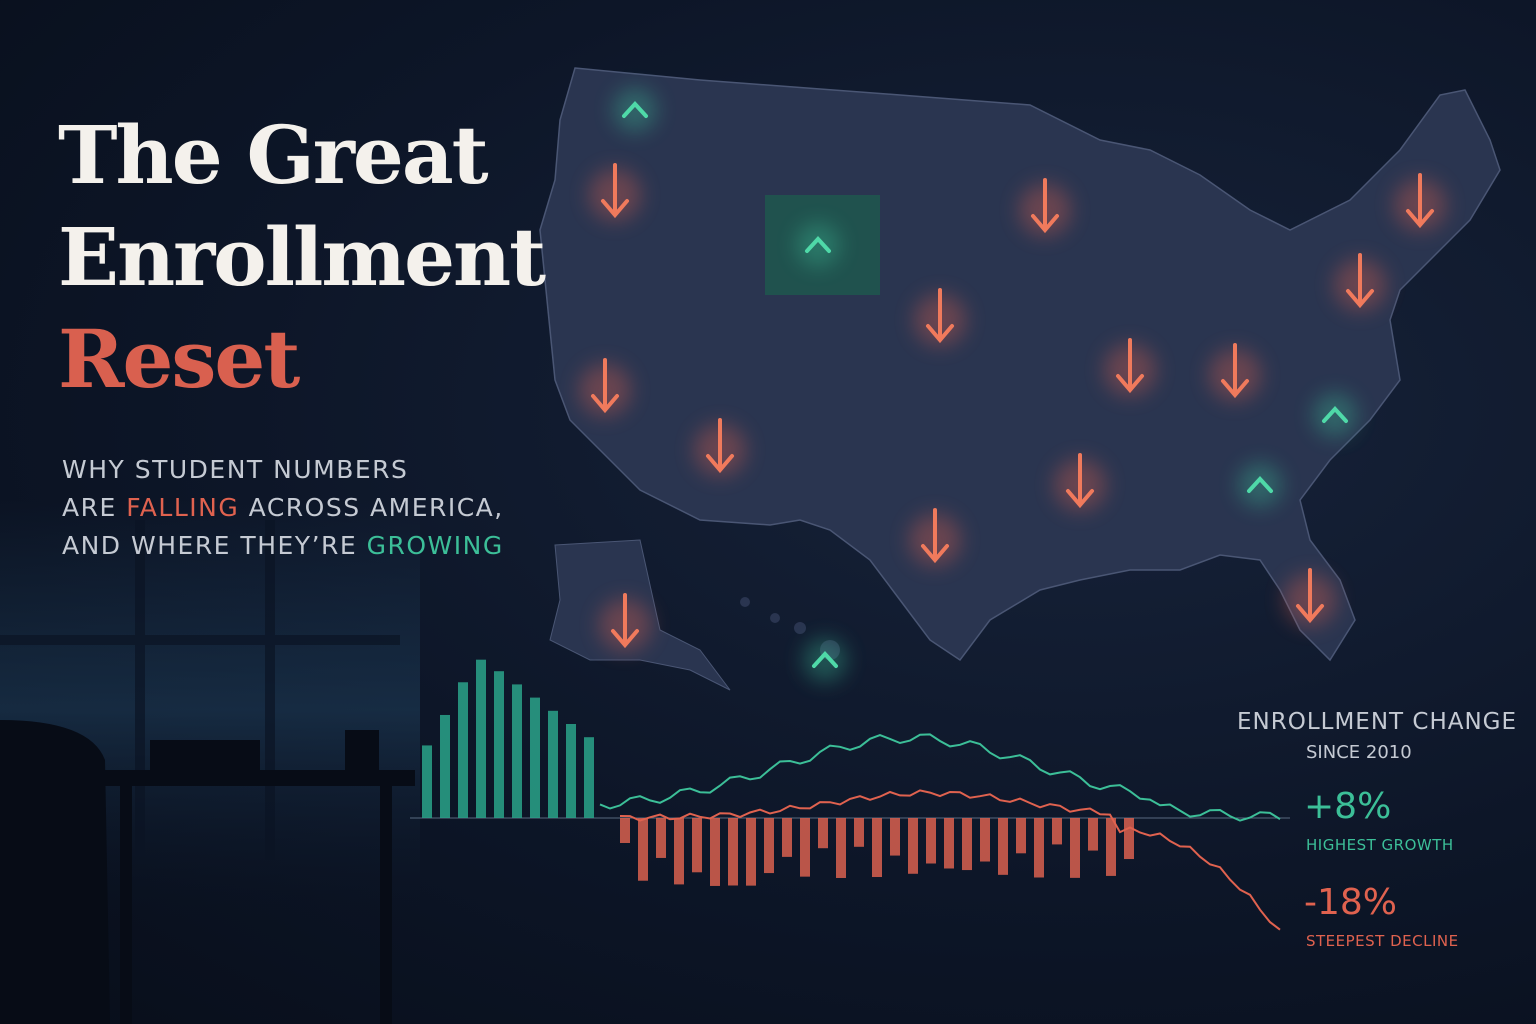 Image resolution: width=1536 pixels, height=1024 pixels. I want to click on subtitle-text: ACROSS AMERICA,, so click(371, 507).